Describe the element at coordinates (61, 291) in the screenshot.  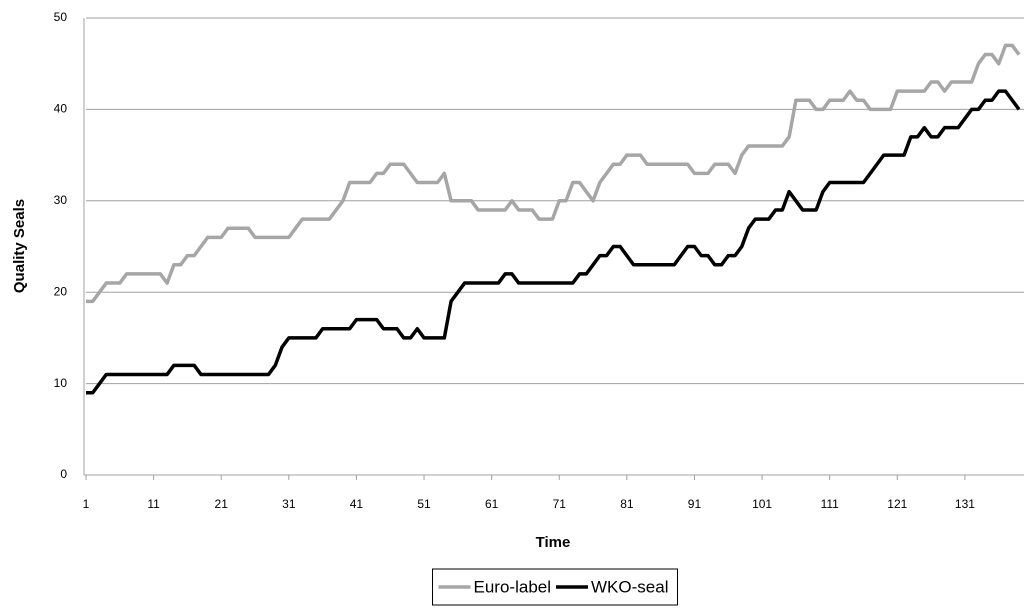
I see `y-tick-label: 20` at that location.